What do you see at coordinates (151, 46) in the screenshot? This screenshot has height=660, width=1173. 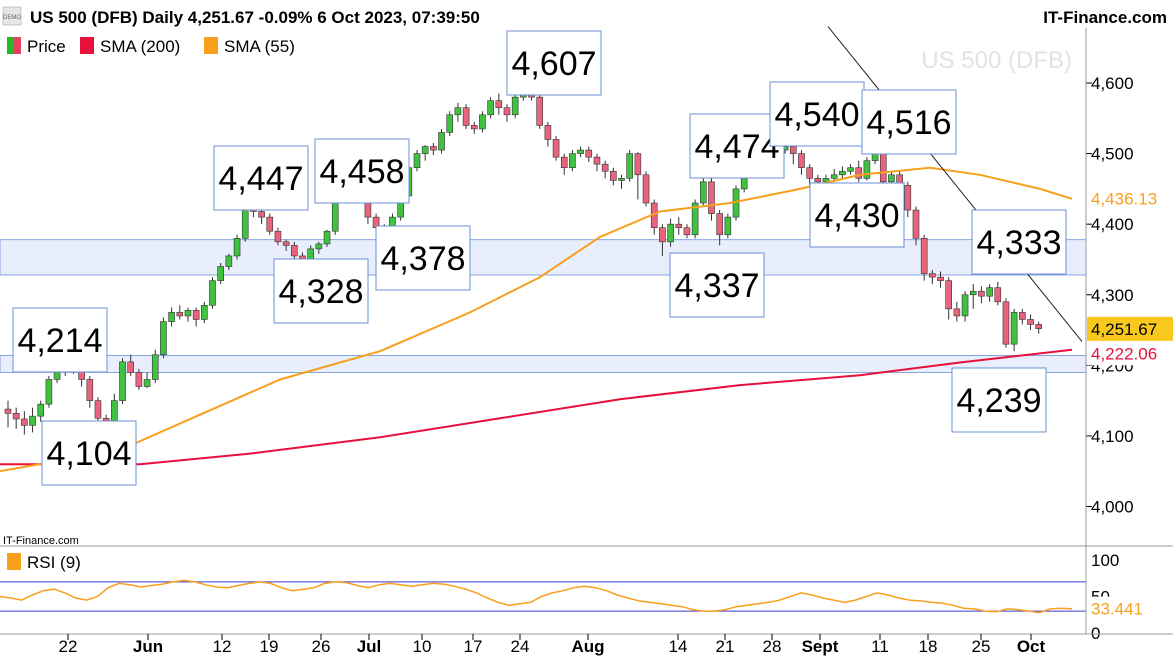 I see `legend: Price SMA (200) SMA (55)` at bounding box center [151, 46].